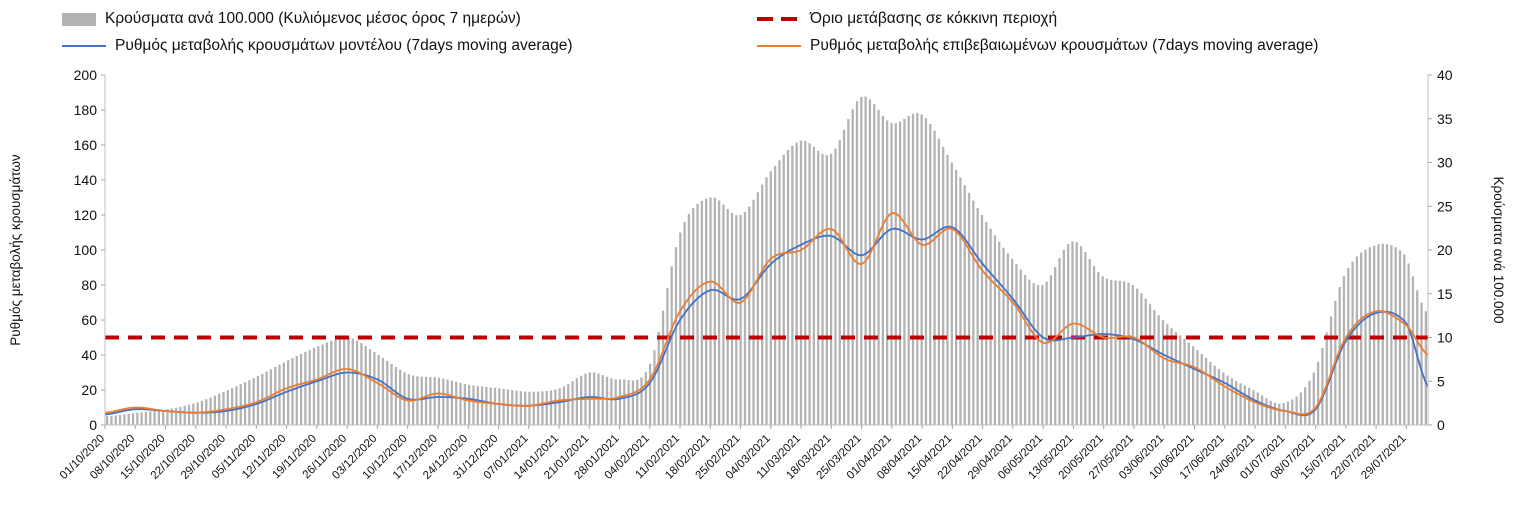 This screenshot has height=508, width=1517. I want to click on left-tick-label: 60, so click(89, 320).